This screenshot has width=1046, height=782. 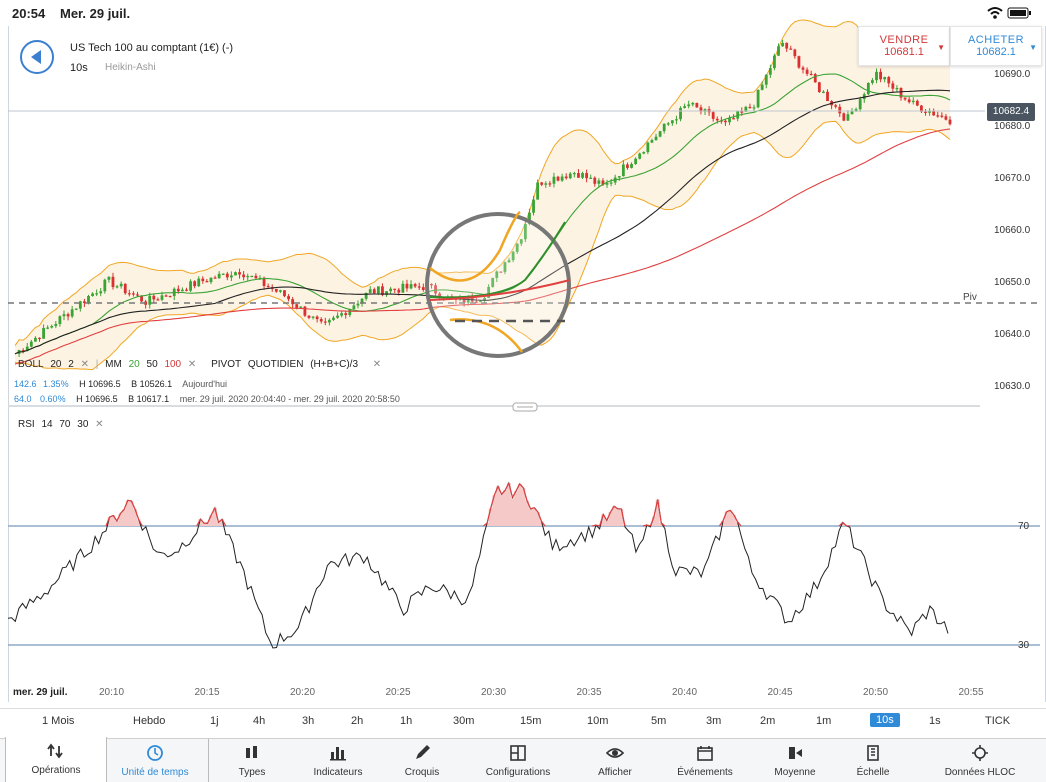 What do you see at coordinates (37, 57) in the screenshot?
I see `back-button` at bounding box center [37, 57].